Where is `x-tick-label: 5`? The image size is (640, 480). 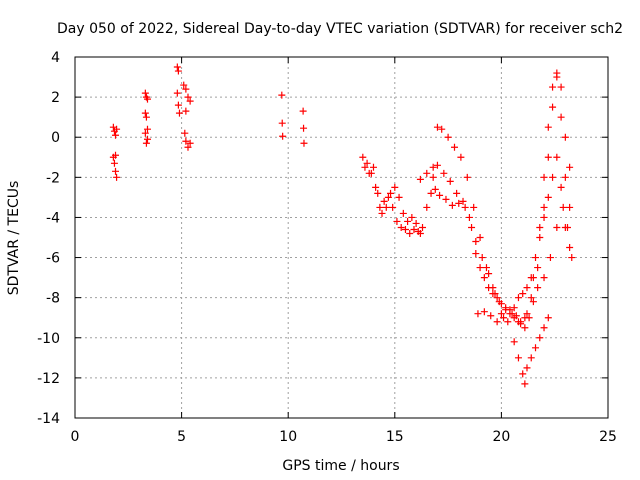
x-tick-label: 5 is located at coordinates (181, 437).